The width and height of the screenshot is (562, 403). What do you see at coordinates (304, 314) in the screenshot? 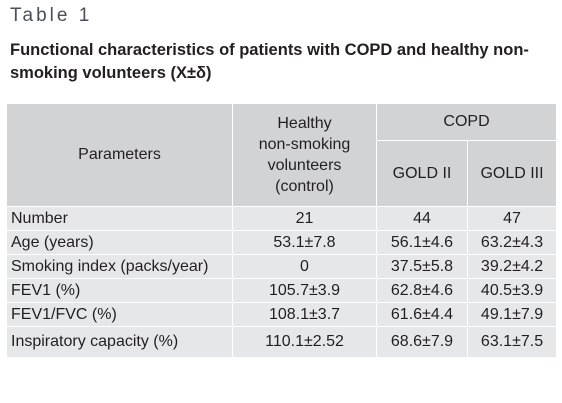
I see `row-control-value: 108.1±3.7` at bounding box center [304, 314].